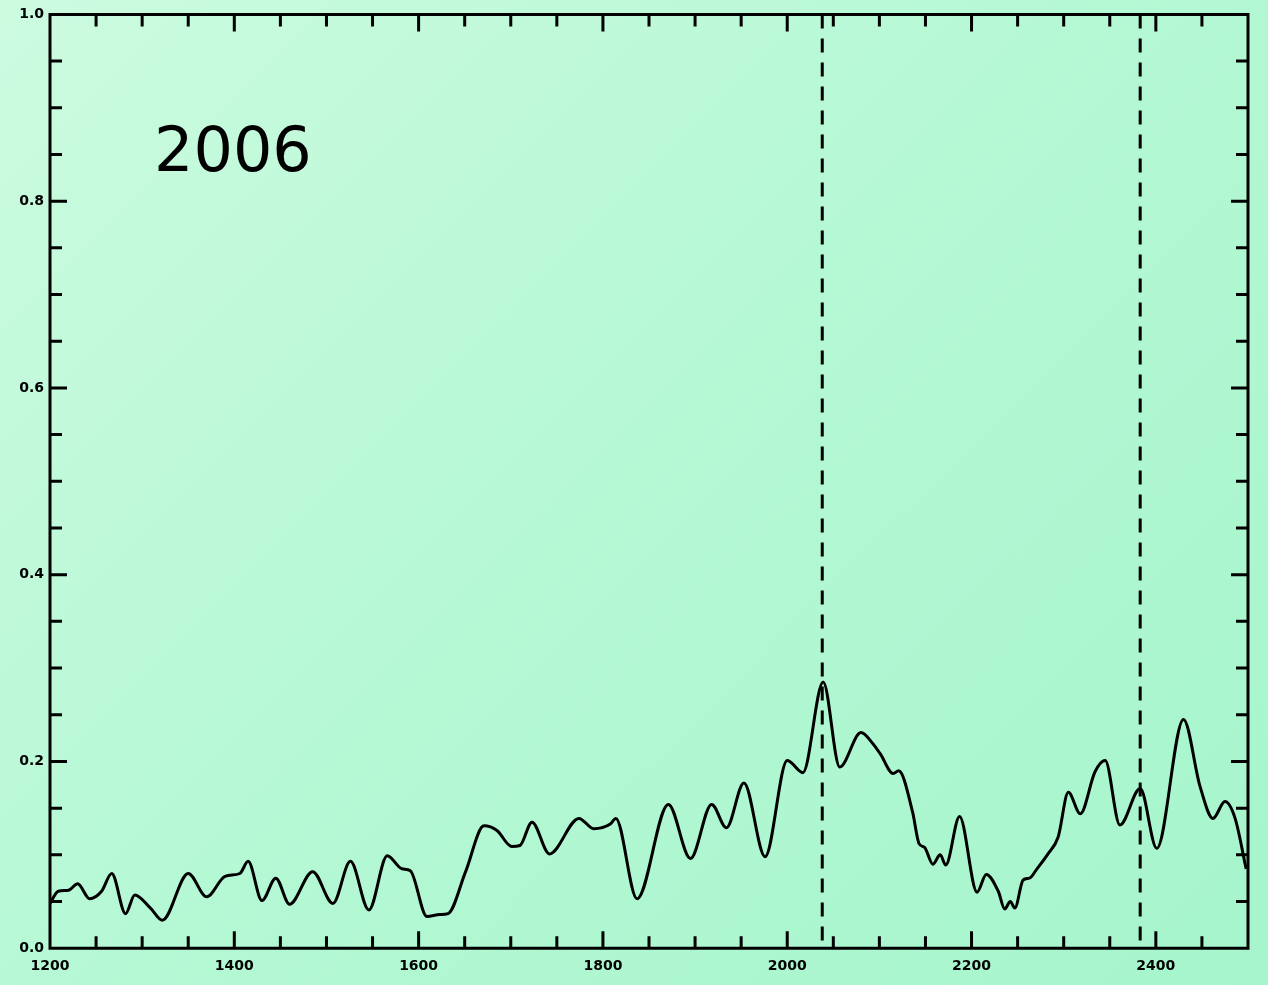 This screenshot has height=985, width=1268. I want to click on y-tick-label: 0.4, so click(32, 573).